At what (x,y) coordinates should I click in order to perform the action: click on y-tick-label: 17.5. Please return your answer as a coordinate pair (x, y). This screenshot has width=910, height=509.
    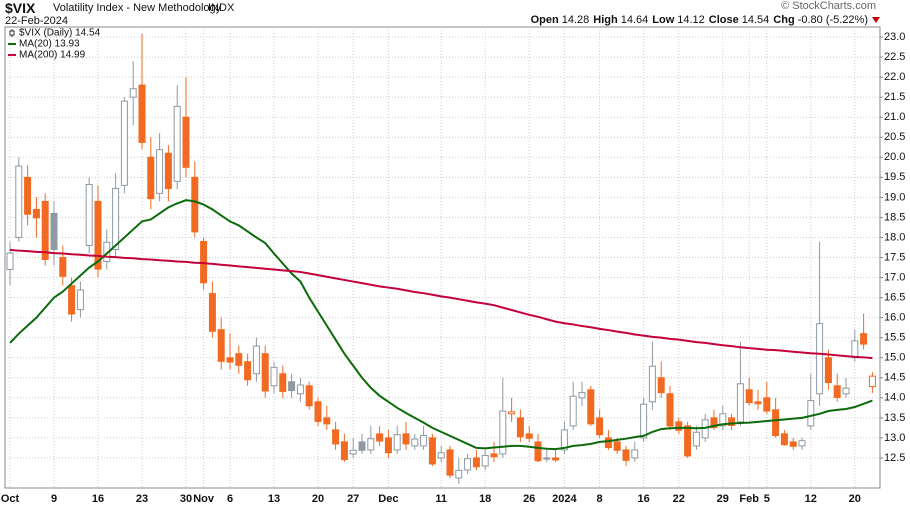
    Looking at the image, I should click on (894, 257).